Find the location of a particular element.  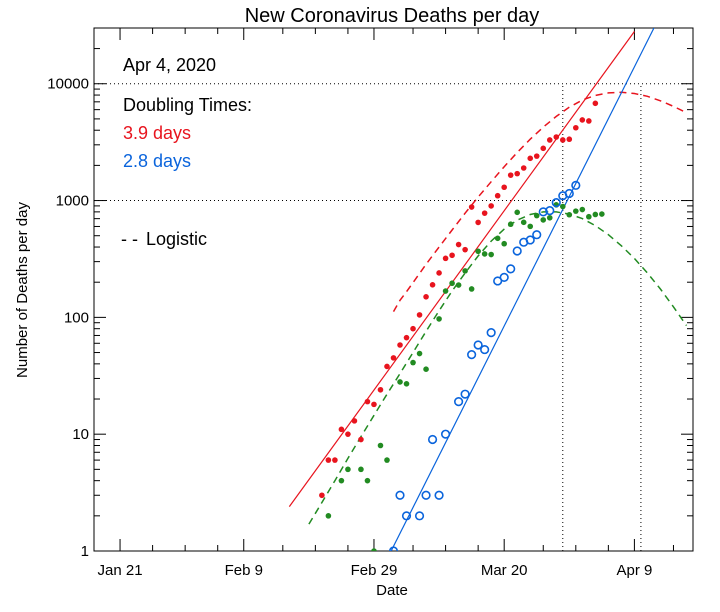

x-tick-label: Feb 9 is located at coordinates (244, 570).